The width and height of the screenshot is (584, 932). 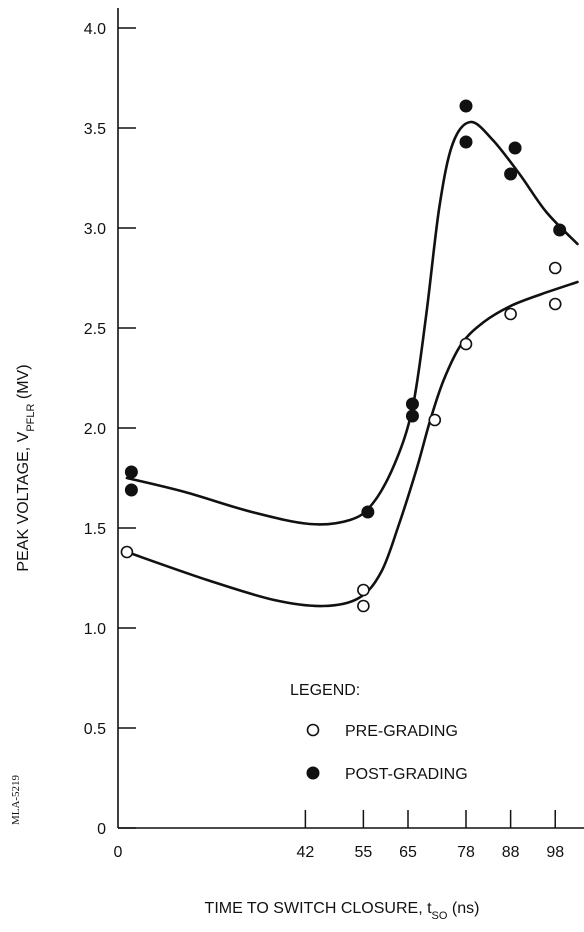 What do you see at coordinates (313, 773) in the screenshot?
I see `legend-marker-post-grading` at bounding box center [313, 773].